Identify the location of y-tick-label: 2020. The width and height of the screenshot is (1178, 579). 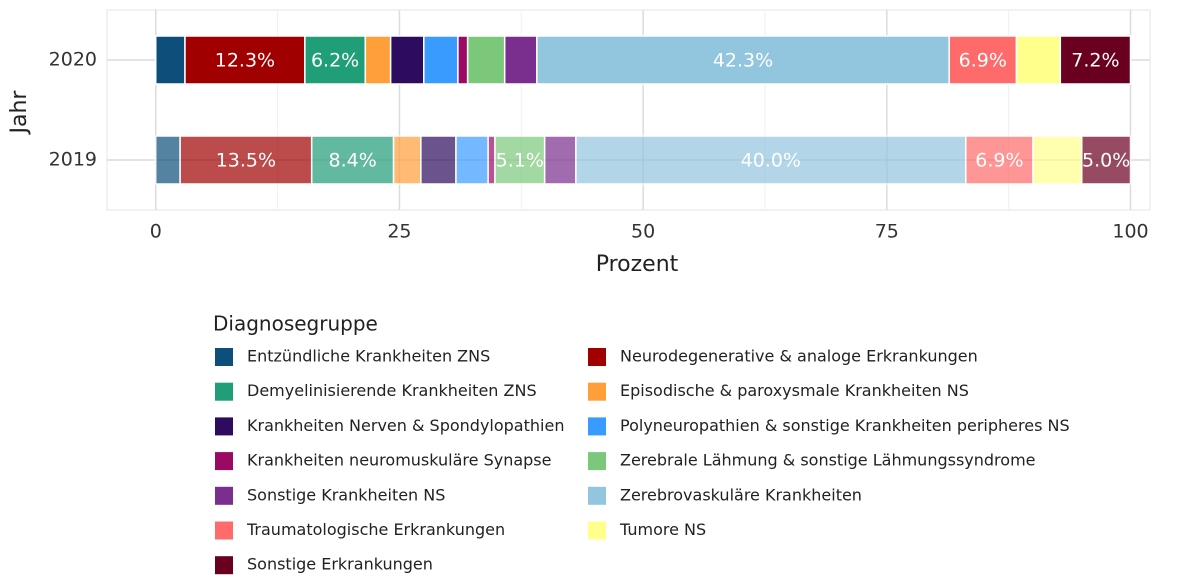
(73, 60).